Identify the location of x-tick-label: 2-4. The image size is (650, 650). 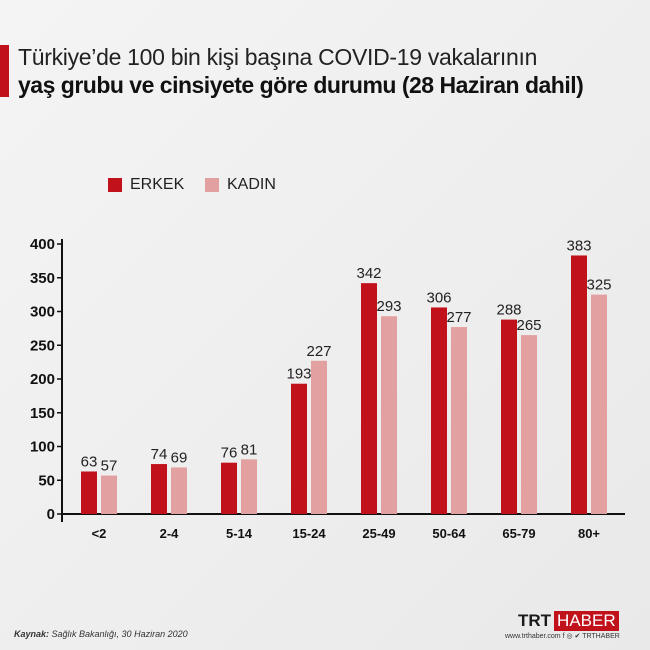
(170, 533).